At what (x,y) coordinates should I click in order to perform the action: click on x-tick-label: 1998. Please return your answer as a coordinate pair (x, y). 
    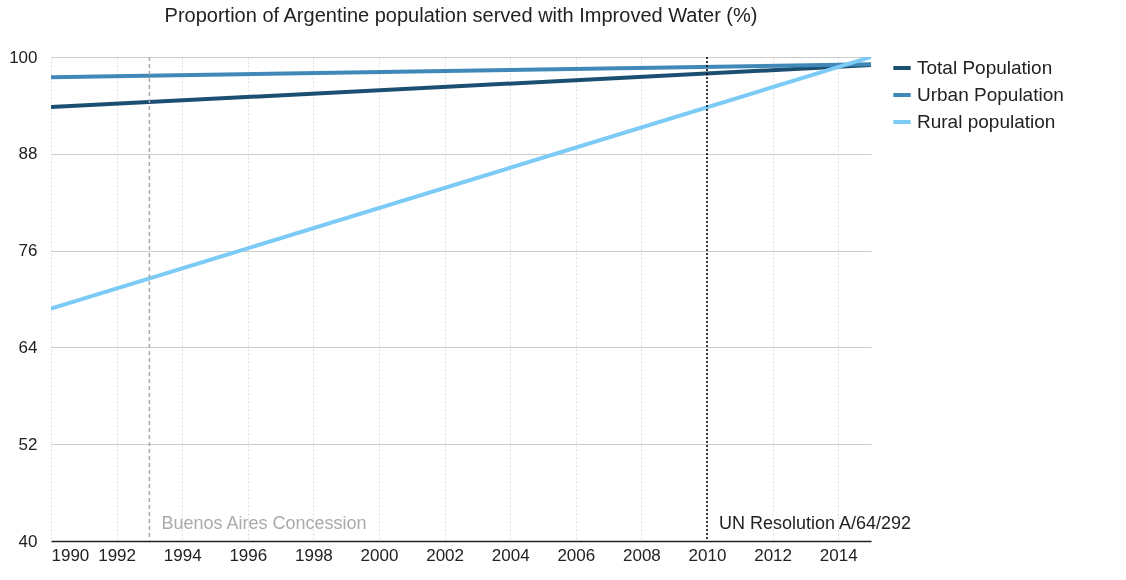
    Looking at the image, I should click on (313, 555).